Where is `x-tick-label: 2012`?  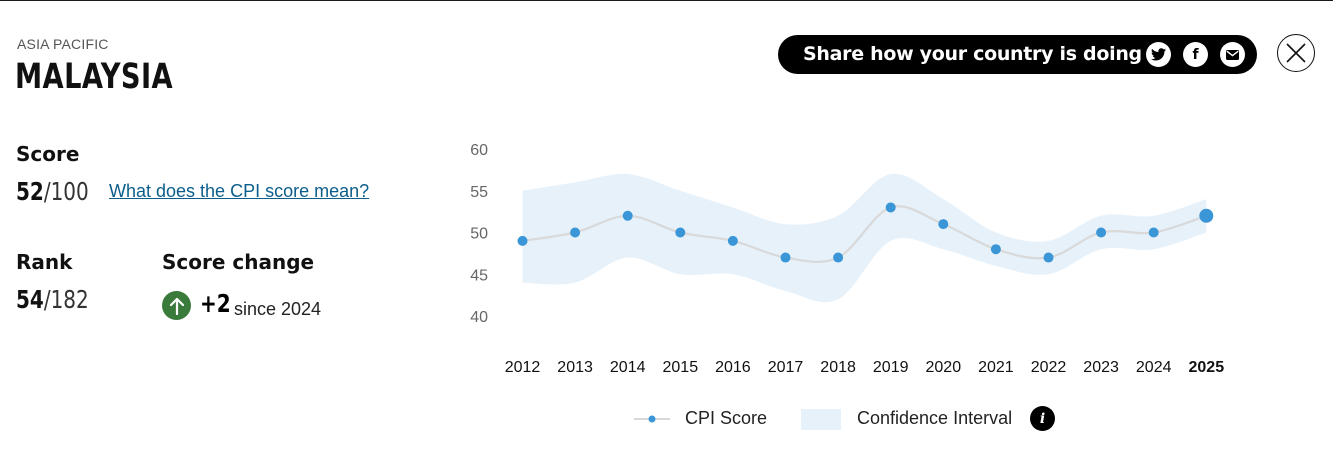
x-tick-label: 2012 is located at coordinates (523, 367).